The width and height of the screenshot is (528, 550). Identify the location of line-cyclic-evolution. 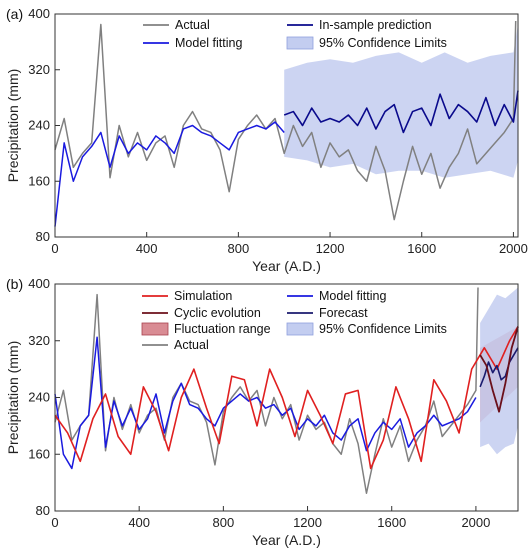
(499, 369).